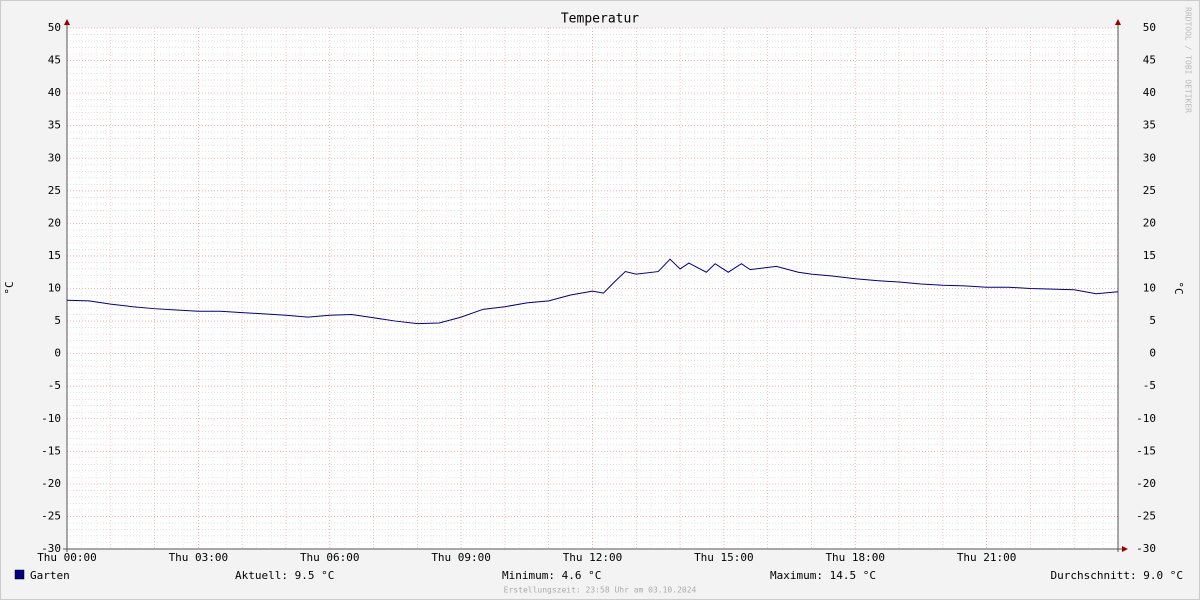 The height and width of the screenshot is (600, 1200). Describe the element at coordinates (551, 575) in the screenshot. I see `legend-min: Minimum: 4.6 °C` at that location.